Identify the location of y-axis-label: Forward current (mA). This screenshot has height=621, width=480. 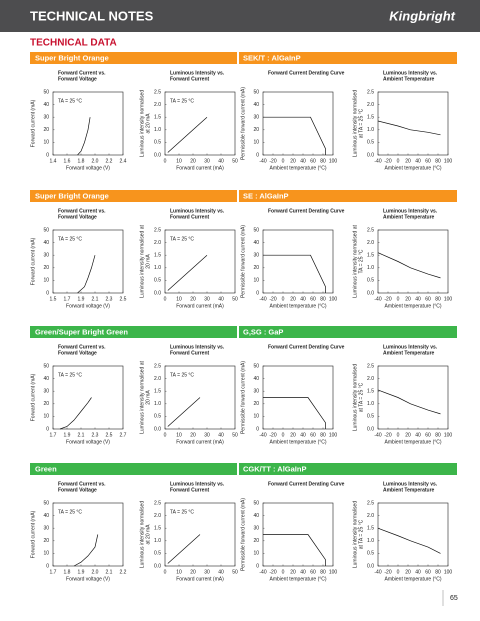
(33, 123).